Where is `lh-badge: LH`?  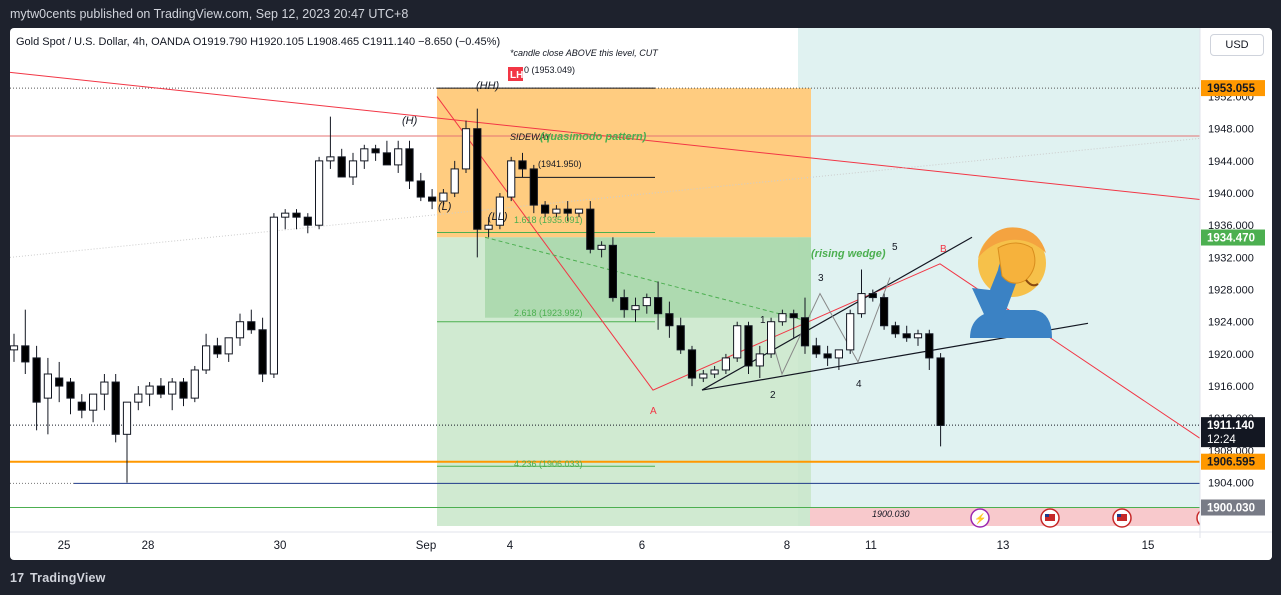 lh-badge: LH is located at coordinates (516, 75).